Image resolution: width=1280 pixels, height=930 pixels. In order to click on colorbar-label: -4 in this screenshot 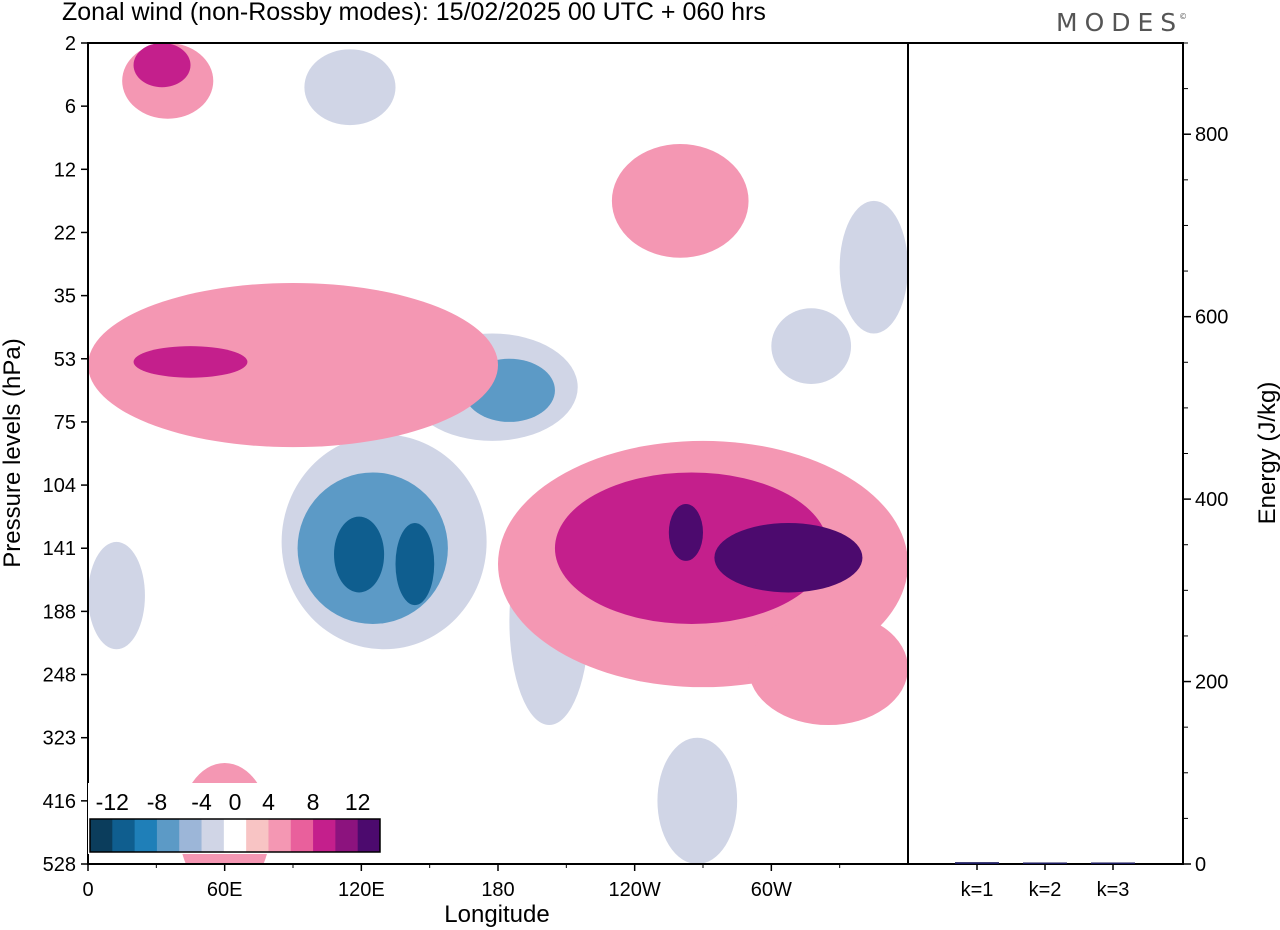, I will do `click(201, 802)`.